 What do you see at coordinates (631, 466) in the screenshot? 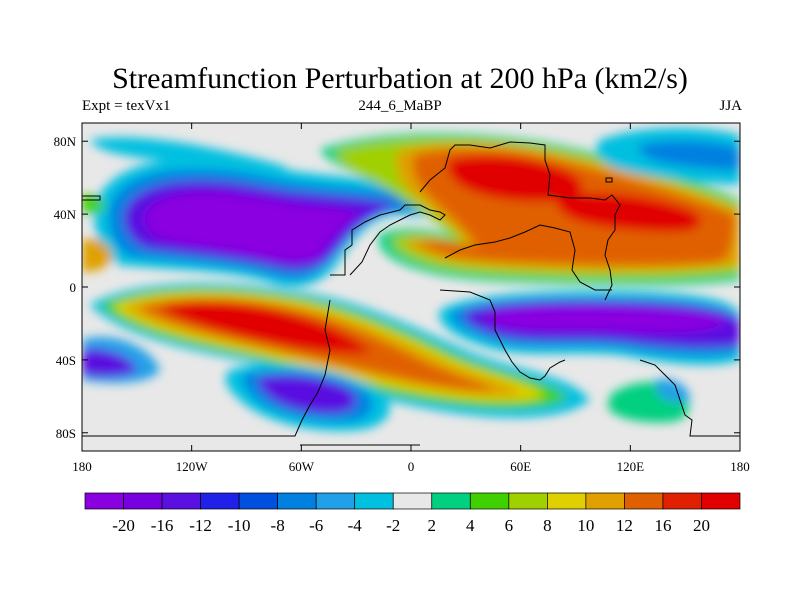
I see `lon-tick-label: 120E` at bounding box center [631, 466].